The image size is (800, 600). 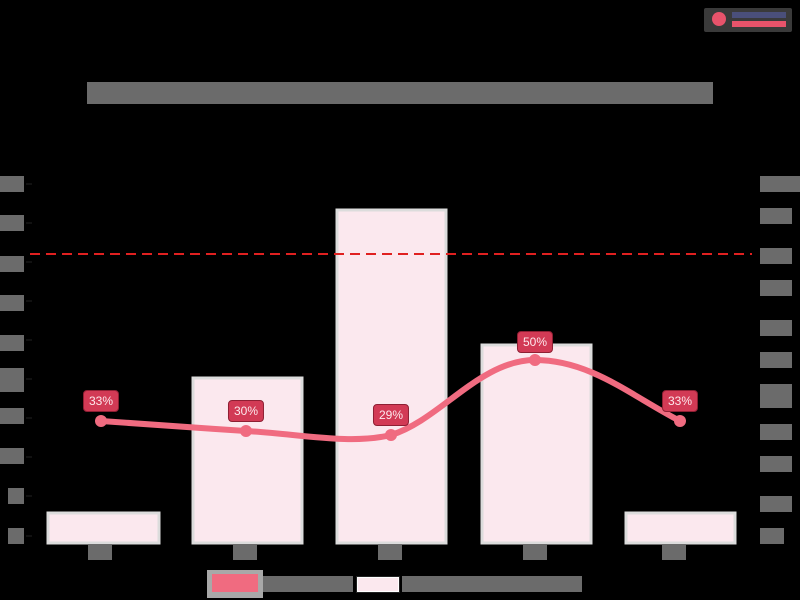 I want to click on brand-logo, so click(x=748, y=20).